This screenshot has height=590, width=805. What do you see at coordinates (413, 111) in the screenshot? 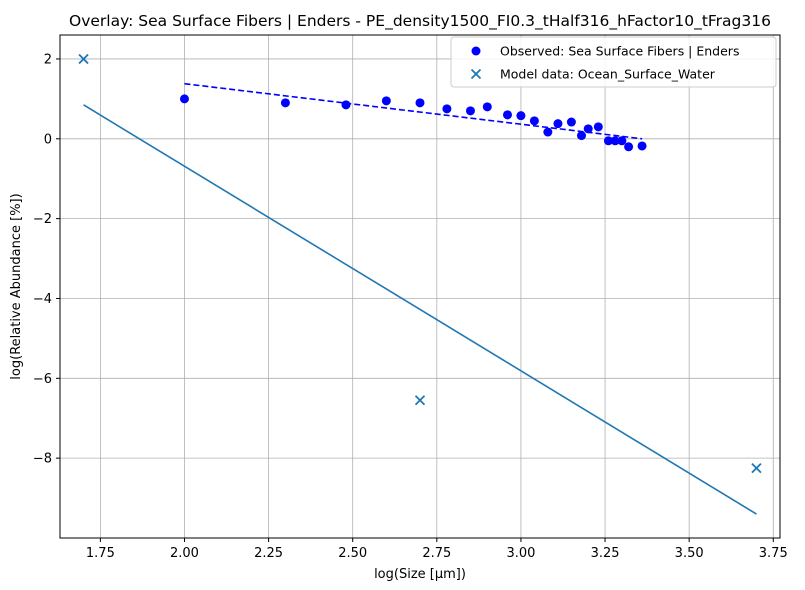
I see `observed-fit-line` at bounding box center [413, 111].